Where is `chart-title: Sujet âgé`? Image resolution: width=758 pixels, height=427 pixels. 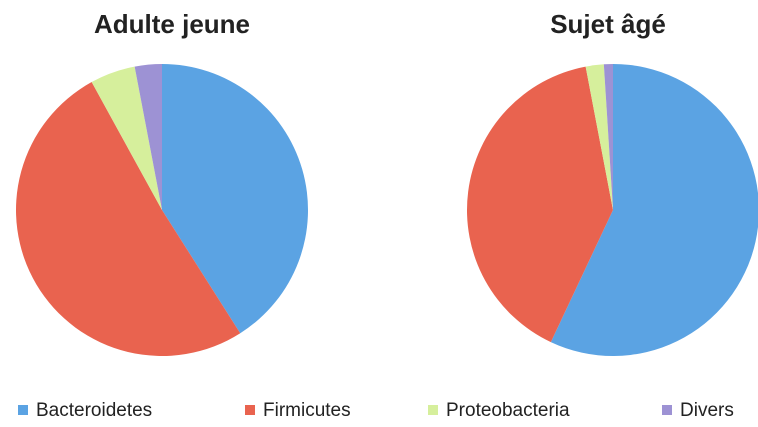 chart-title: Sujet âgé is located at coordinates (608, 24).